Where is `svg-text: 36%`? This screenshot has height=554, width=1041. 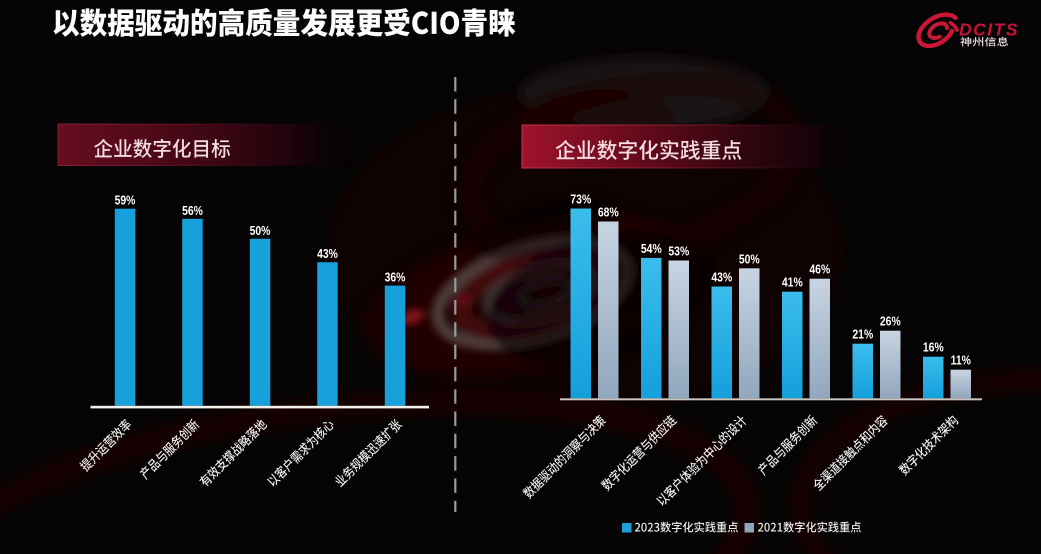 svg-text: 36% is located at coordinates (395, 278).